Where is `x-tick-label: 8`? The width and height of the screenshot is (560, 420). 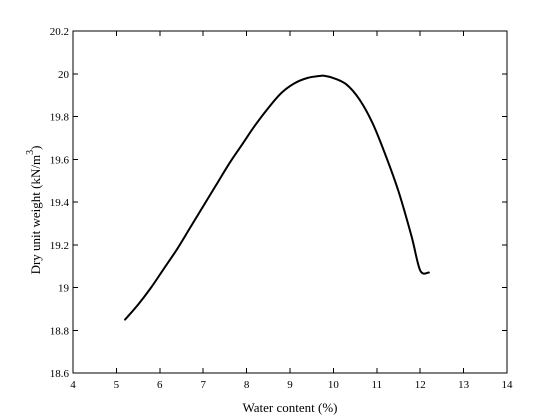 x-tick-label: 8 is located at coordinates (247, 385).